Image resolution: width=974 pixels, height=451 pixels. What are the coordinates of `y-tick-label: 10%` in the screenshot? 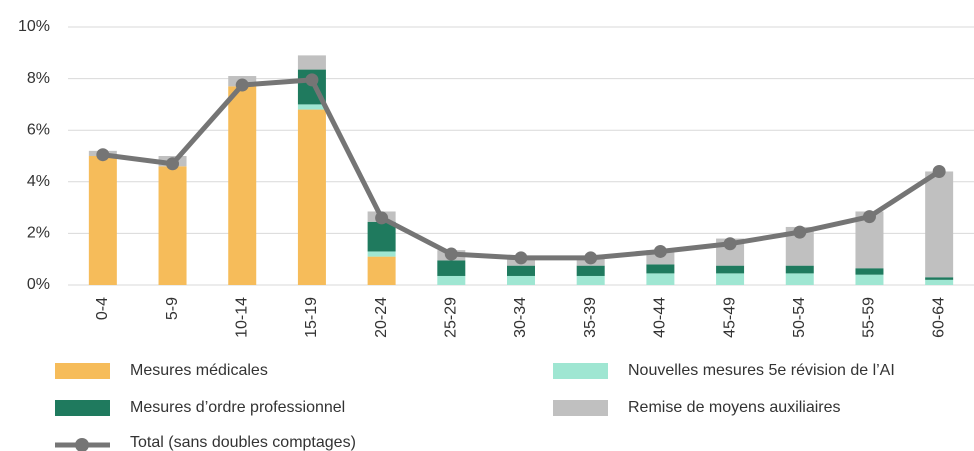 It's located at (34, 26).